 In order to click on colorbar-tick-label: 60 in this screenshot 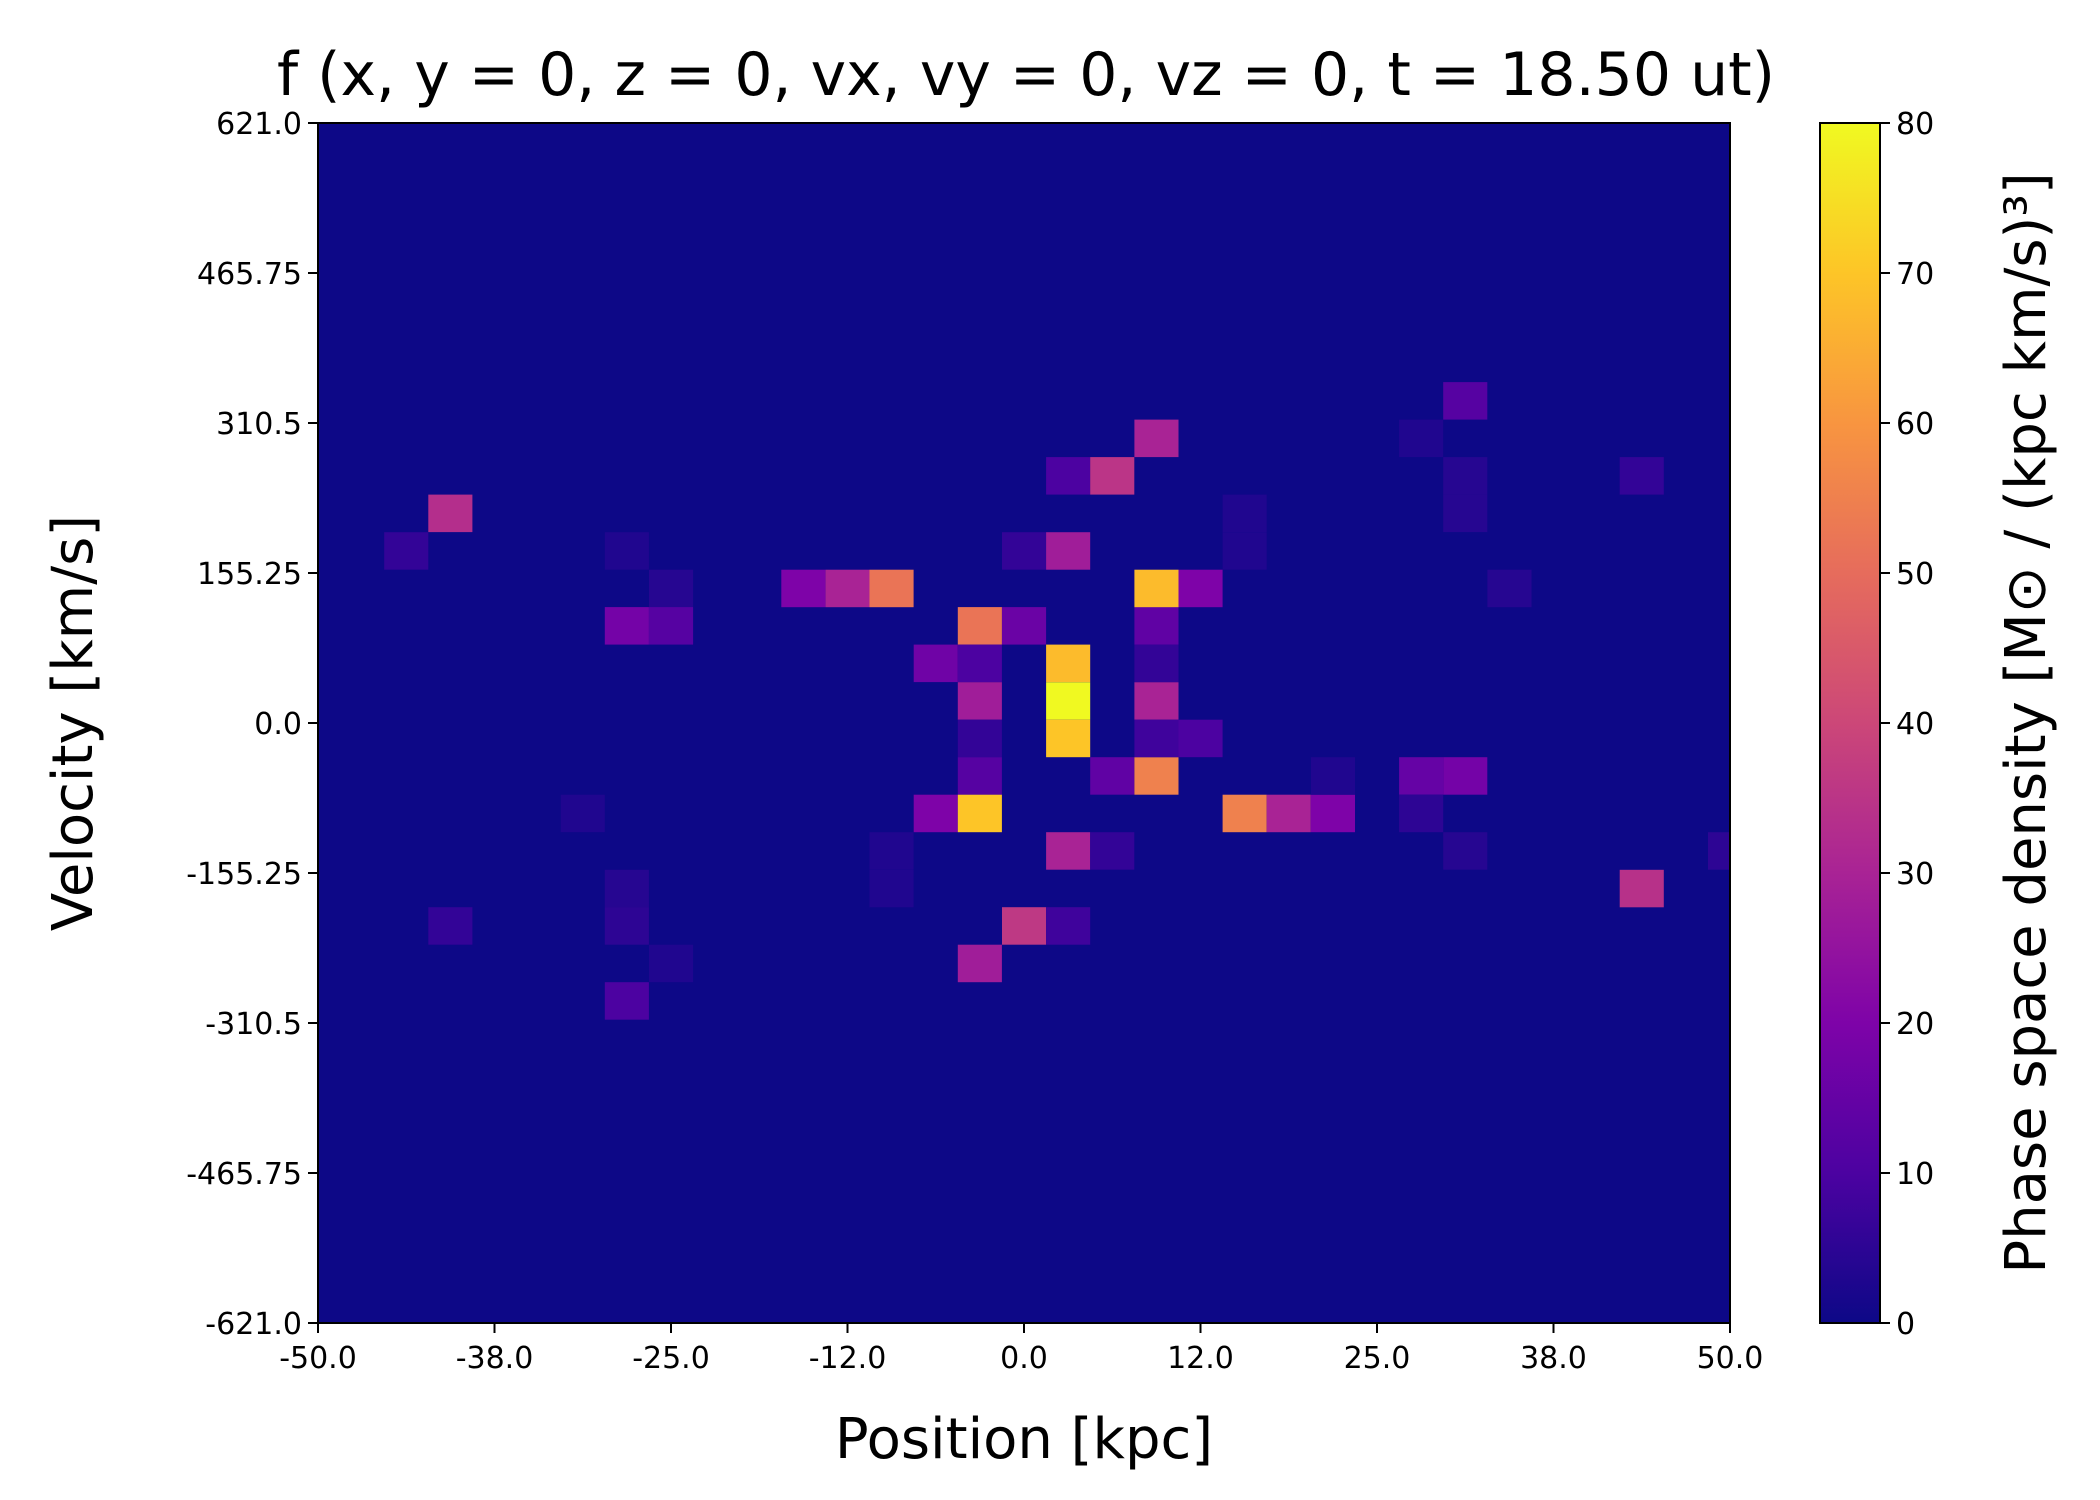, I will do `click(1915, 424)`.